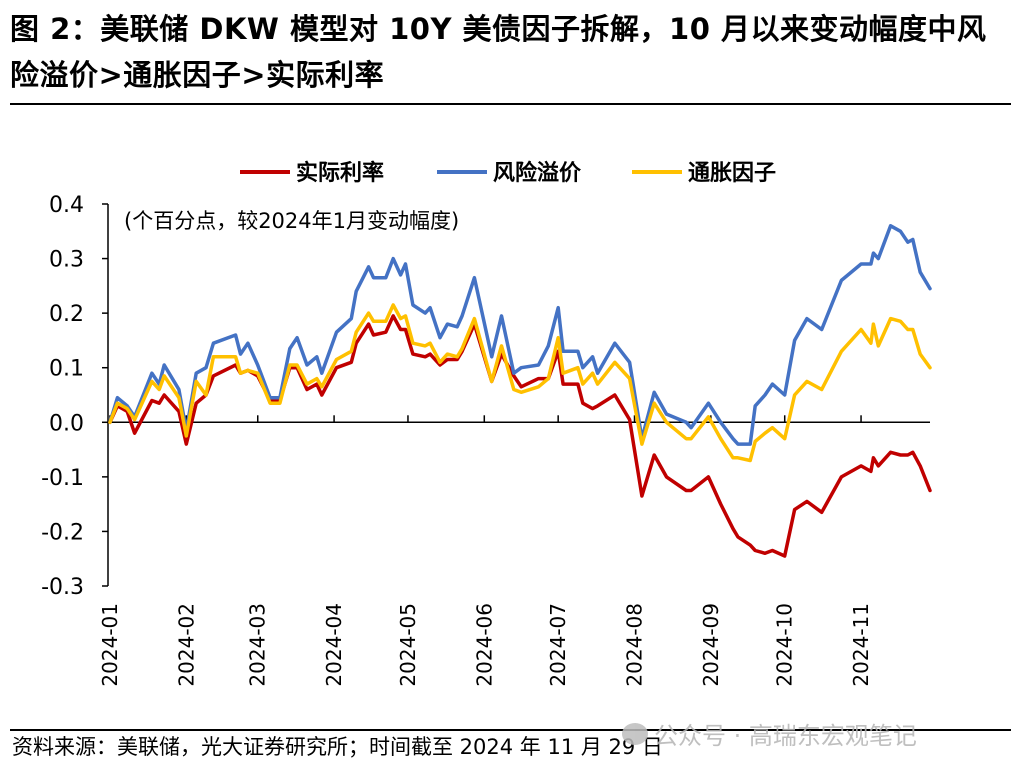 The width and height of the screenshot is (1011, 772). I want to click on wechat-icon, so click(635, 733).